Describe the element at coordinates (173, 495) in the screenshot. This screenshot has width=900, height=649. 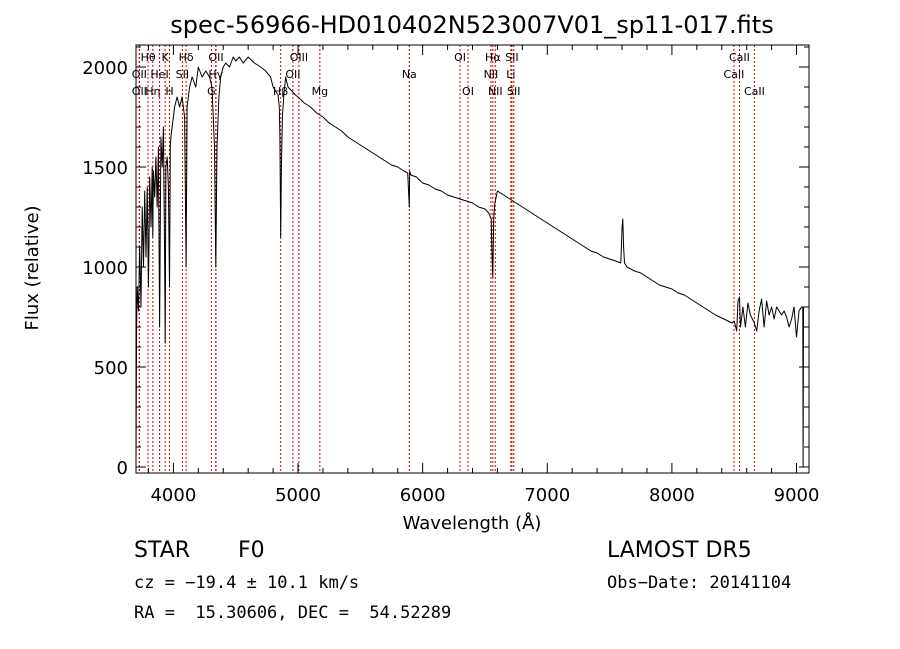
I see `x-tick-label: 4000` at that location.